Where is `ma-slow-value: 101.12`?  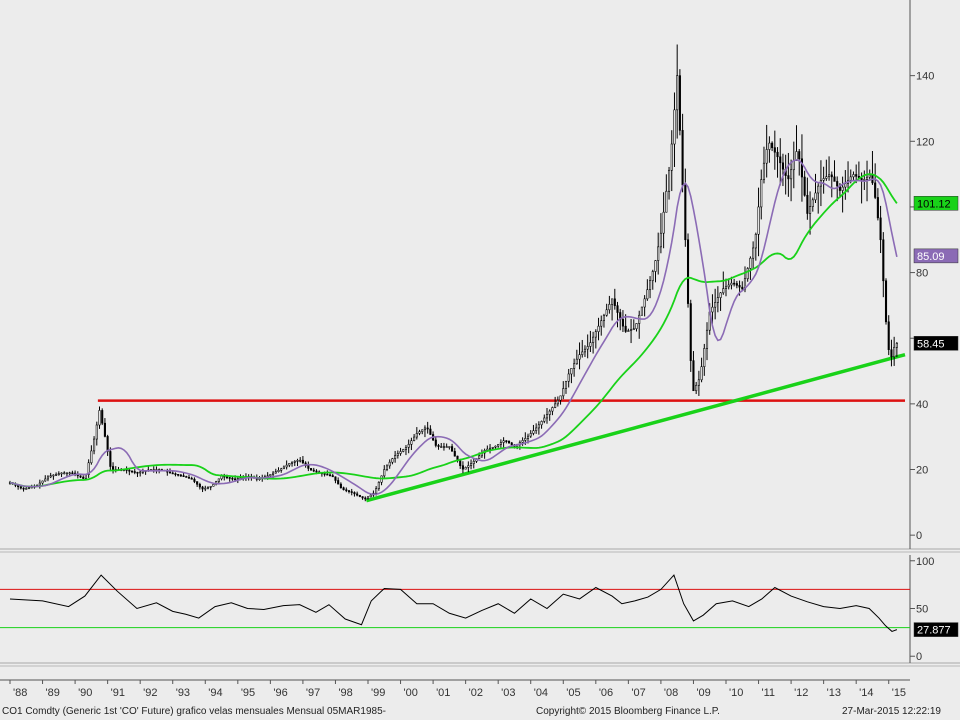 ma-slow-value: 101.12 is located at coordinates (934, 204).